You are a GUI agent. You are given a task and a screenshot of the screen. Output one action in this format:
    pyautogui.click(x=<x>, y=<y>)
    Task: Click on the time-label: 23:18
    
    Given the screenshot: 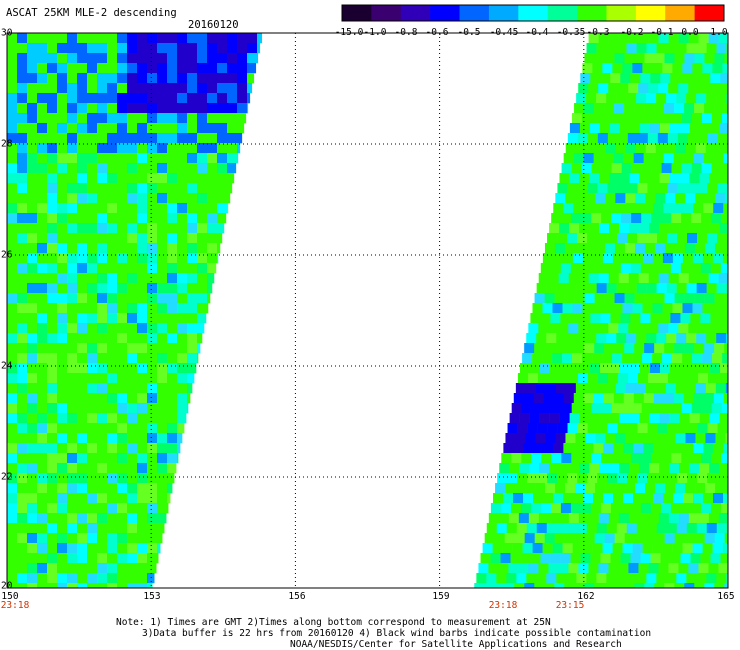 What is the action you would take?
    pyautogui.click(x=15, y=605)
    